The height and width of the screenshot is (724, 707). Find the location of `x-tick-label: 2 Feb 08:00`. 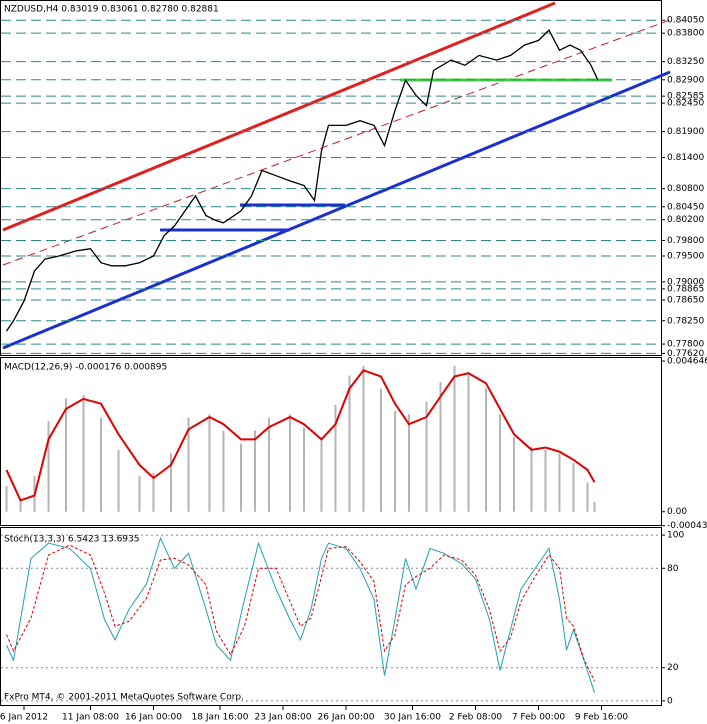

x-tick-label: 2 Feb 08:00 is located at coordinates (476, 718).